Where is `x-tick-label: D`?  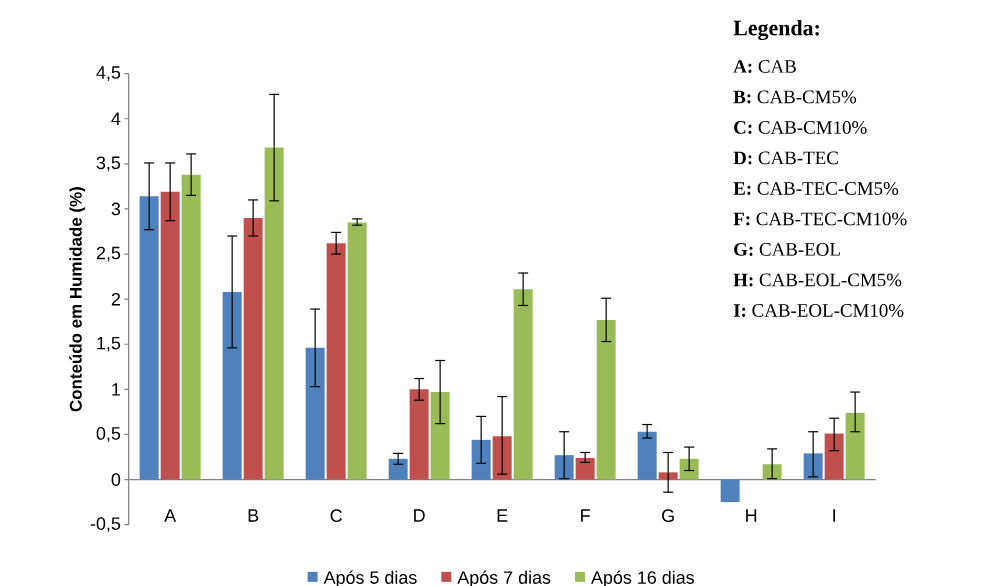 x-tick-label: D is located at coordinates (419, 515).